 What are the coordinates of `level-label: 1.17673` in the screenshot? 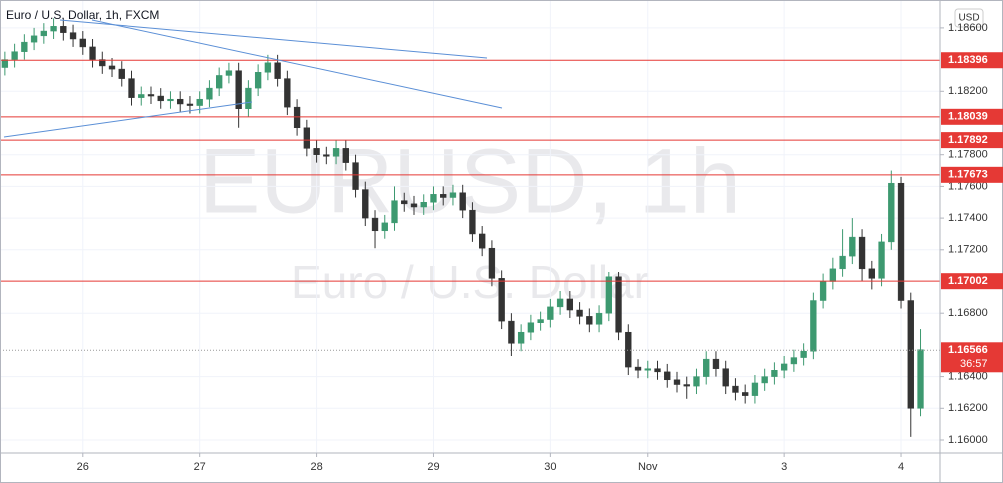 It's located at (968, 175).